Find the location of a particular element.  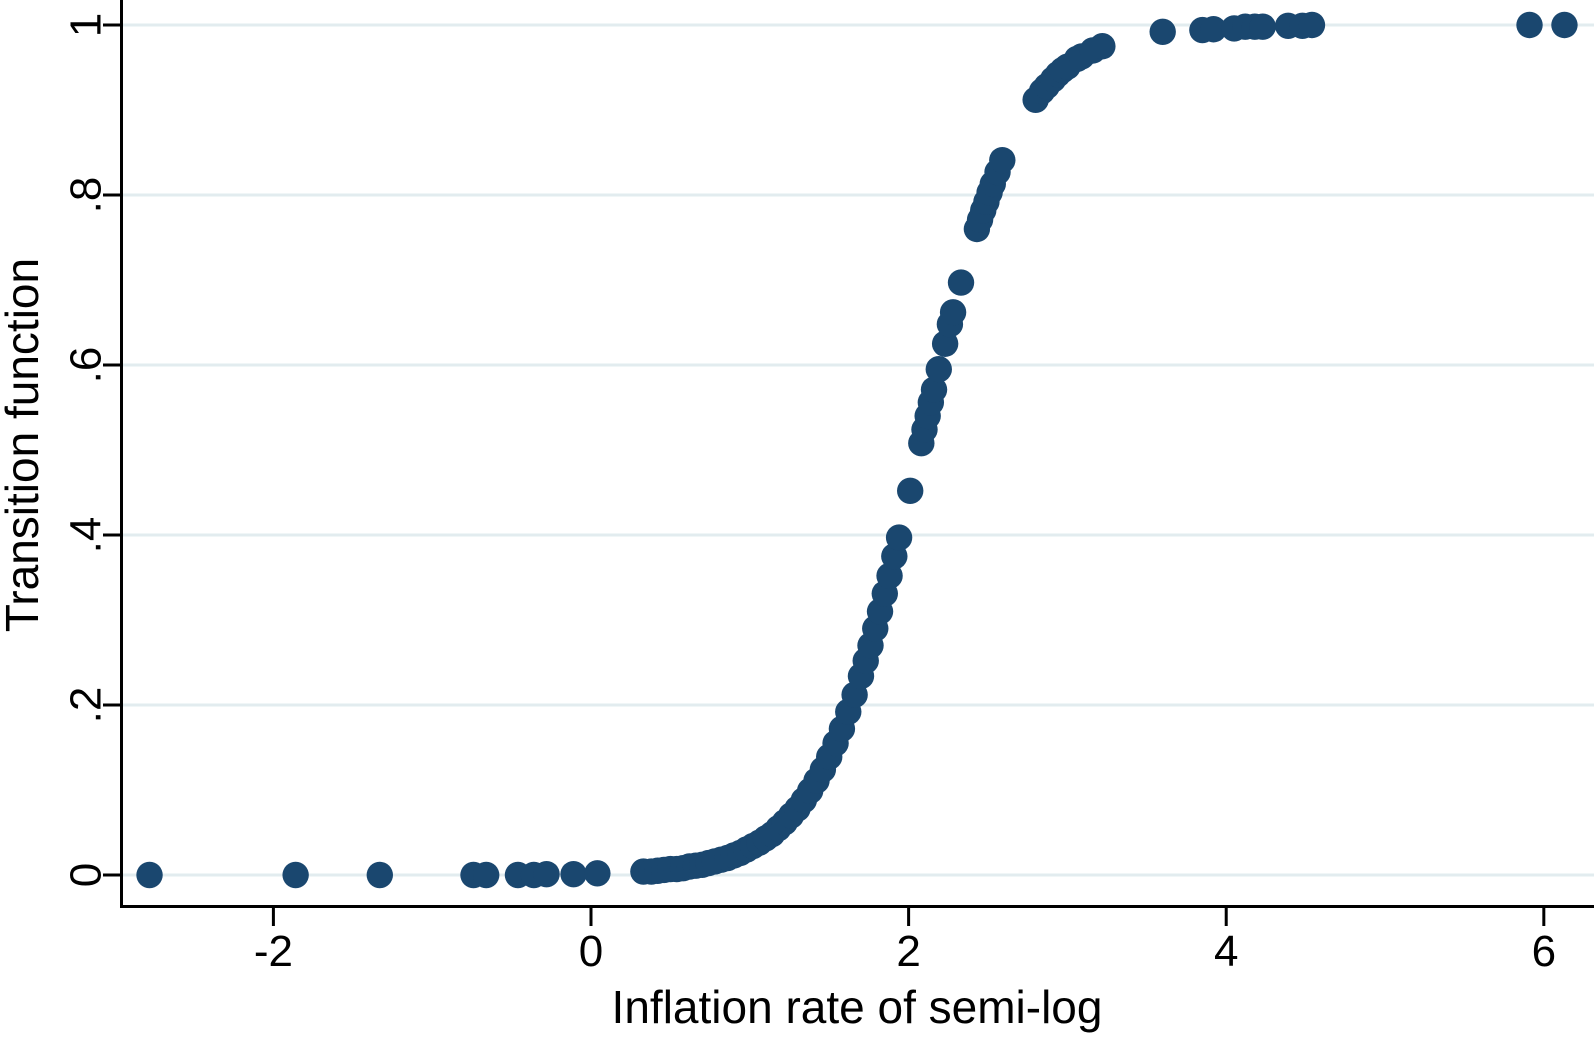

x-axis-title: Inflation rate of semi-log is located at coordinates (857, 1007).